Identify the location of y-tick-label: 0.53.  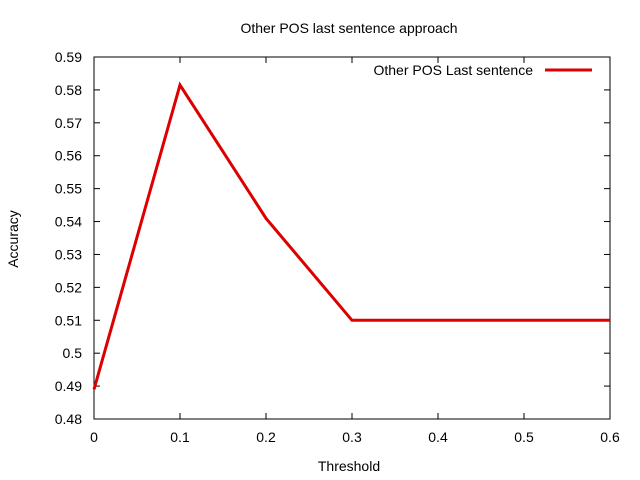
(68, 254).